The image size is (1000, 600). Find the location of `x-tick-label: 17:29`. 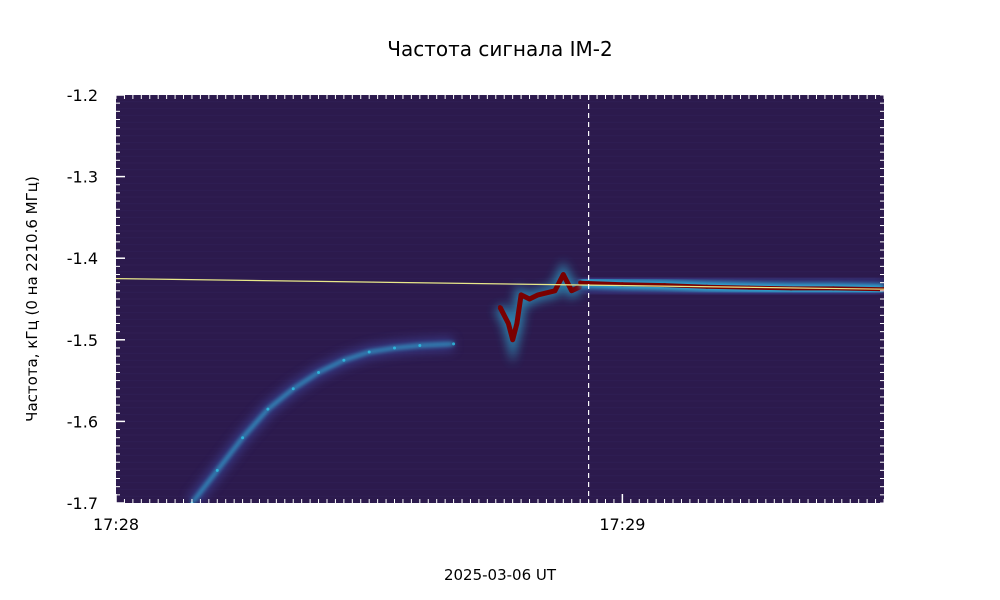

x-tick-label: 17:29 is located at coordinates (622, 524).